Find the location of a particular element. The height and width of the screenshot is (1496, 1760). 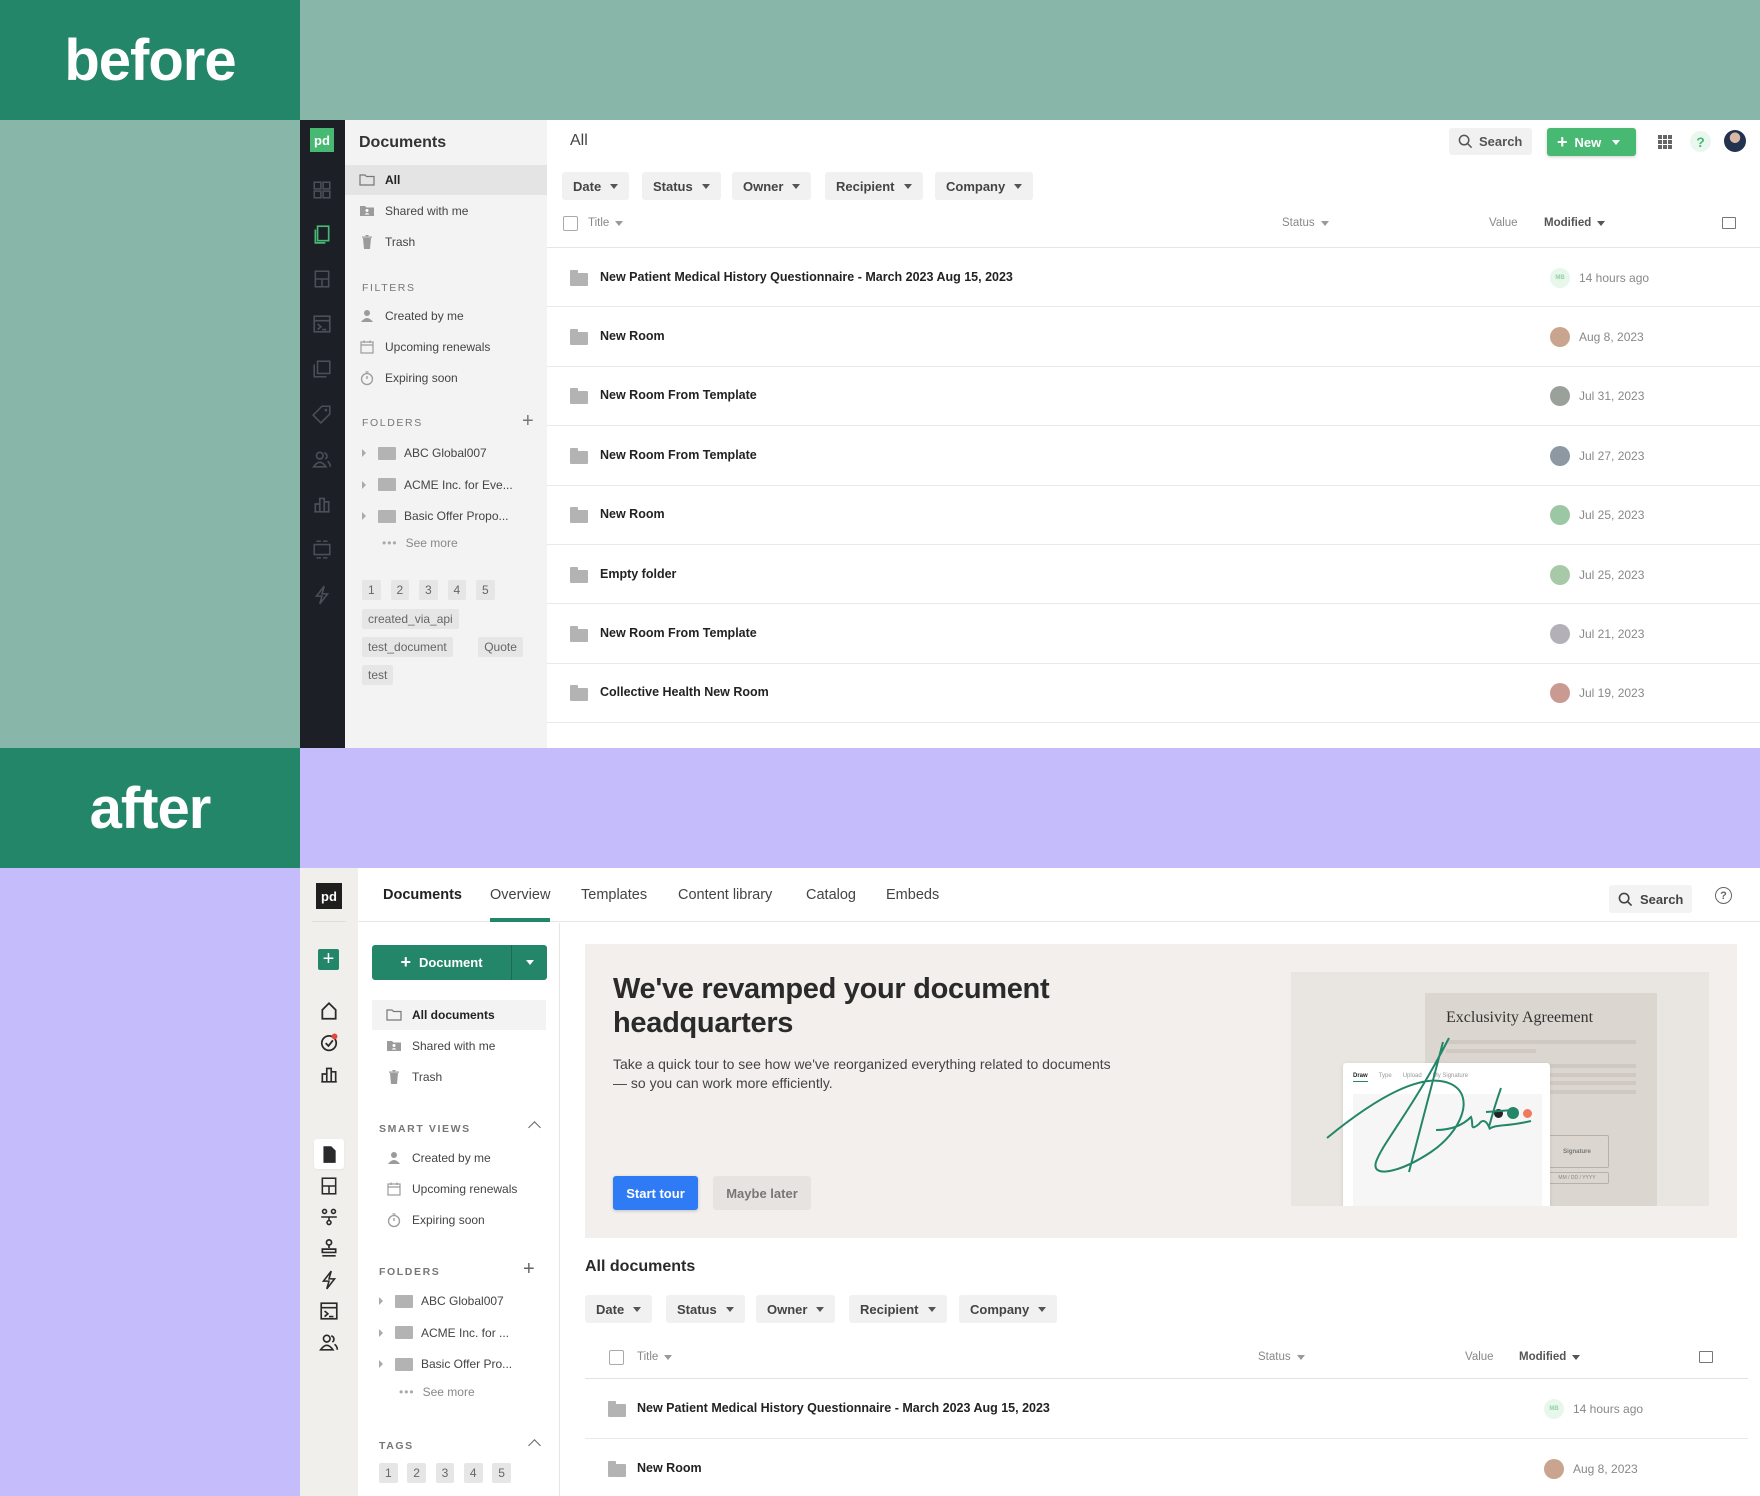

content-library-icon is located at coordinates (322, 369).